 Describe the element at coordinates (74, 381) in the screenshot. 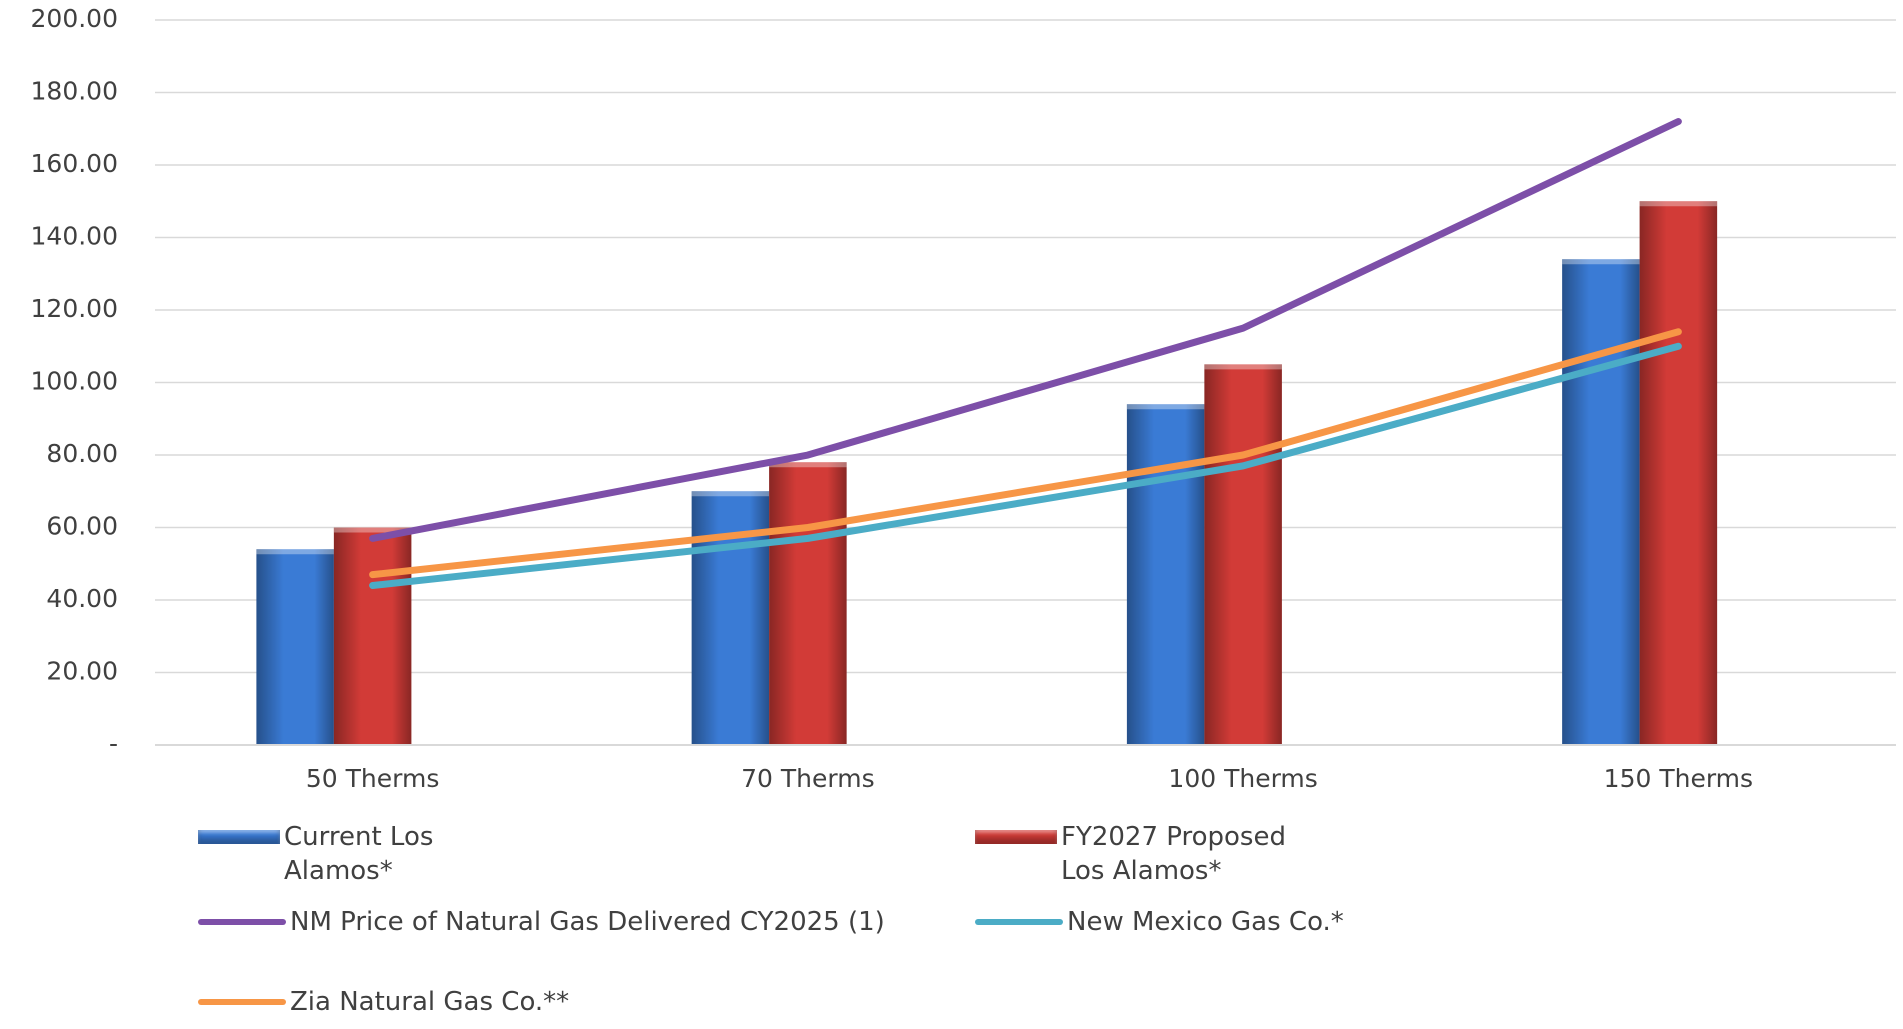

I see `y-tick-label: 100.00` at that location.